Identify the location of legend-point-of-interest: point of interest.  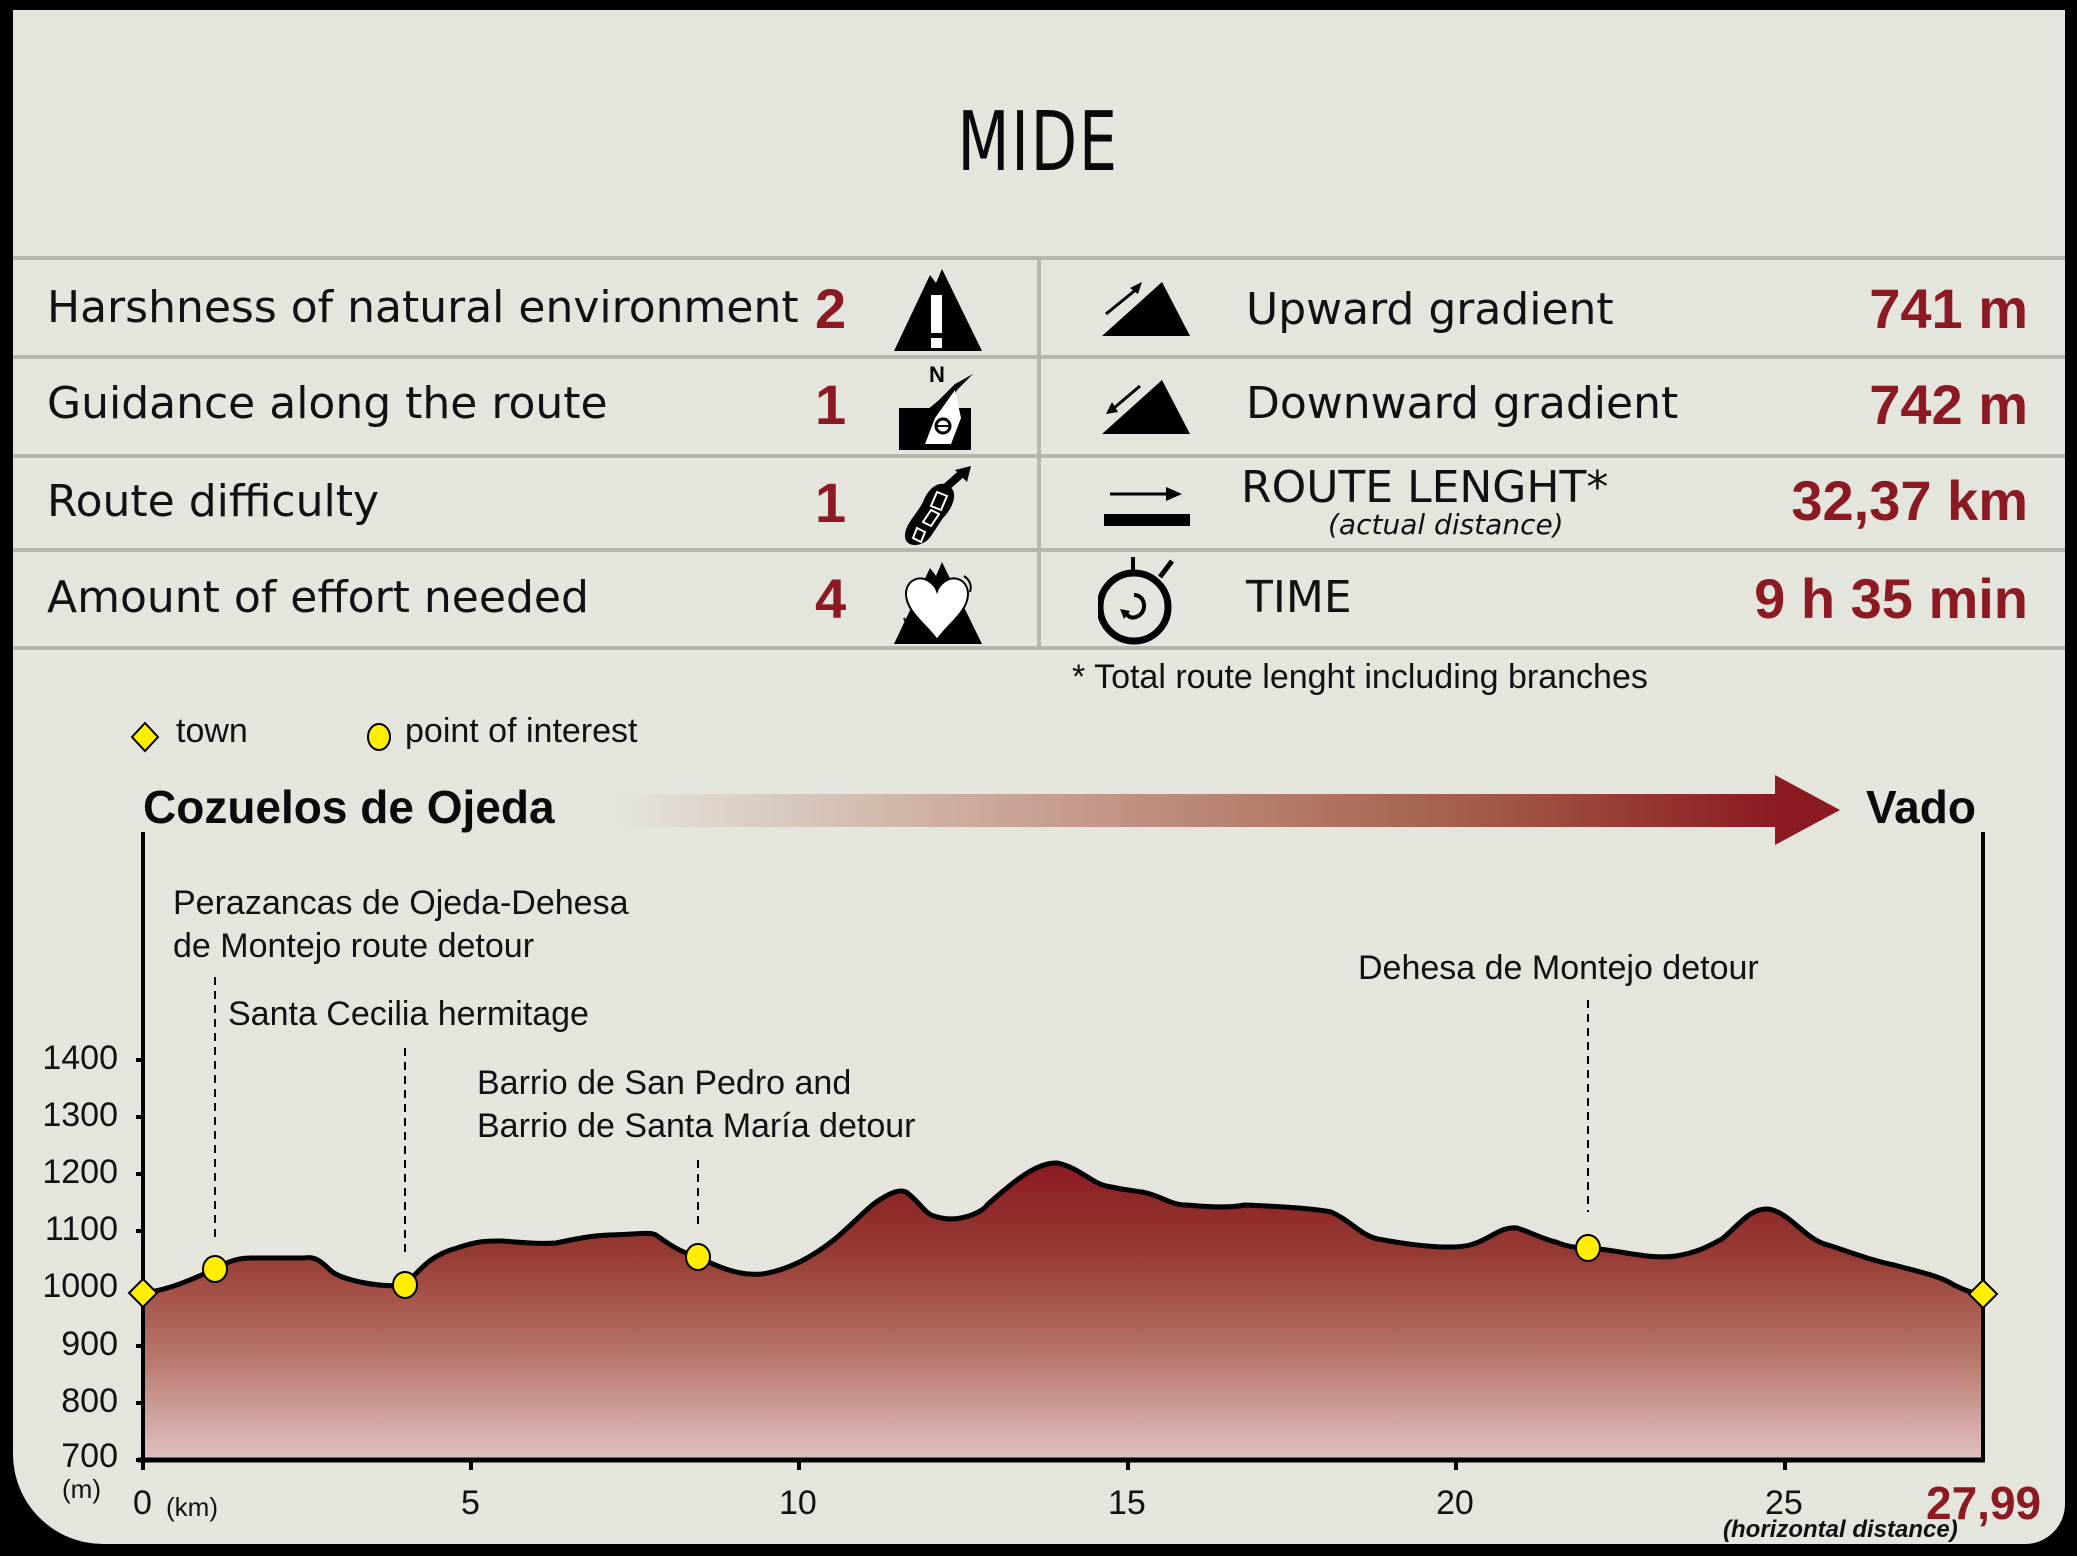
(521, 731).